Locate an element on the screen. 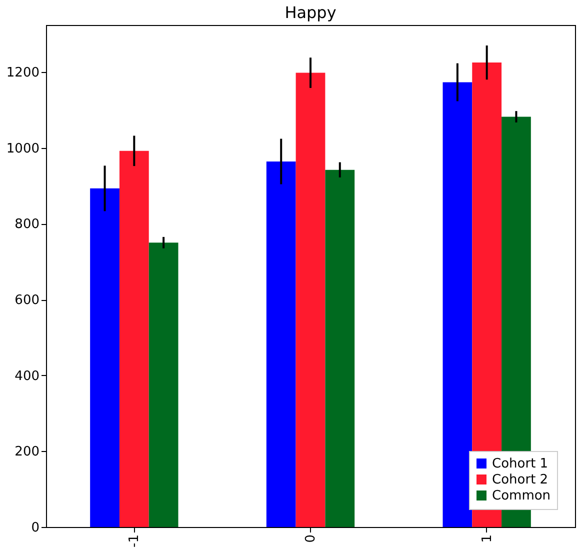 The width and height of the screenshot is (580, 552). y-tick-label: 1000 is located at coordinates (23, 148).